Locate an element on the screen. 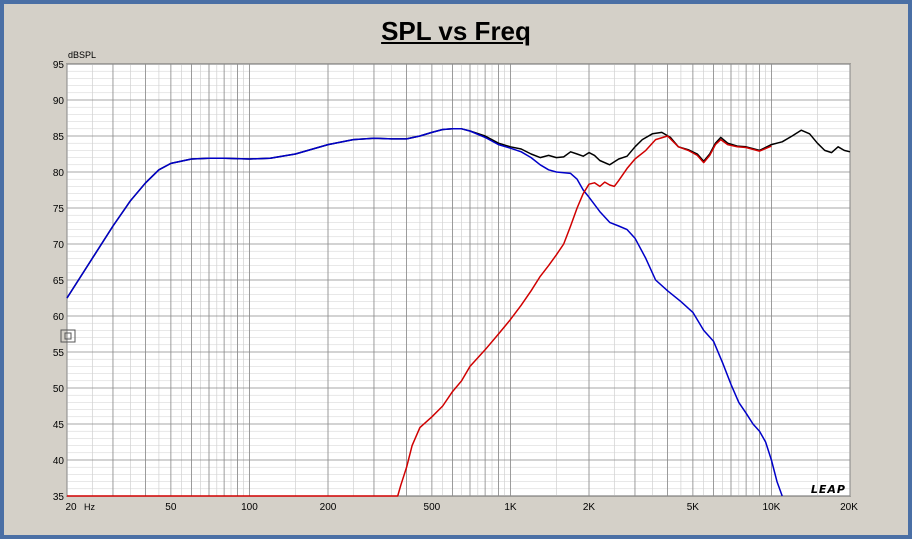  x-tick-label: 5K is located at coordinates (693, 507).